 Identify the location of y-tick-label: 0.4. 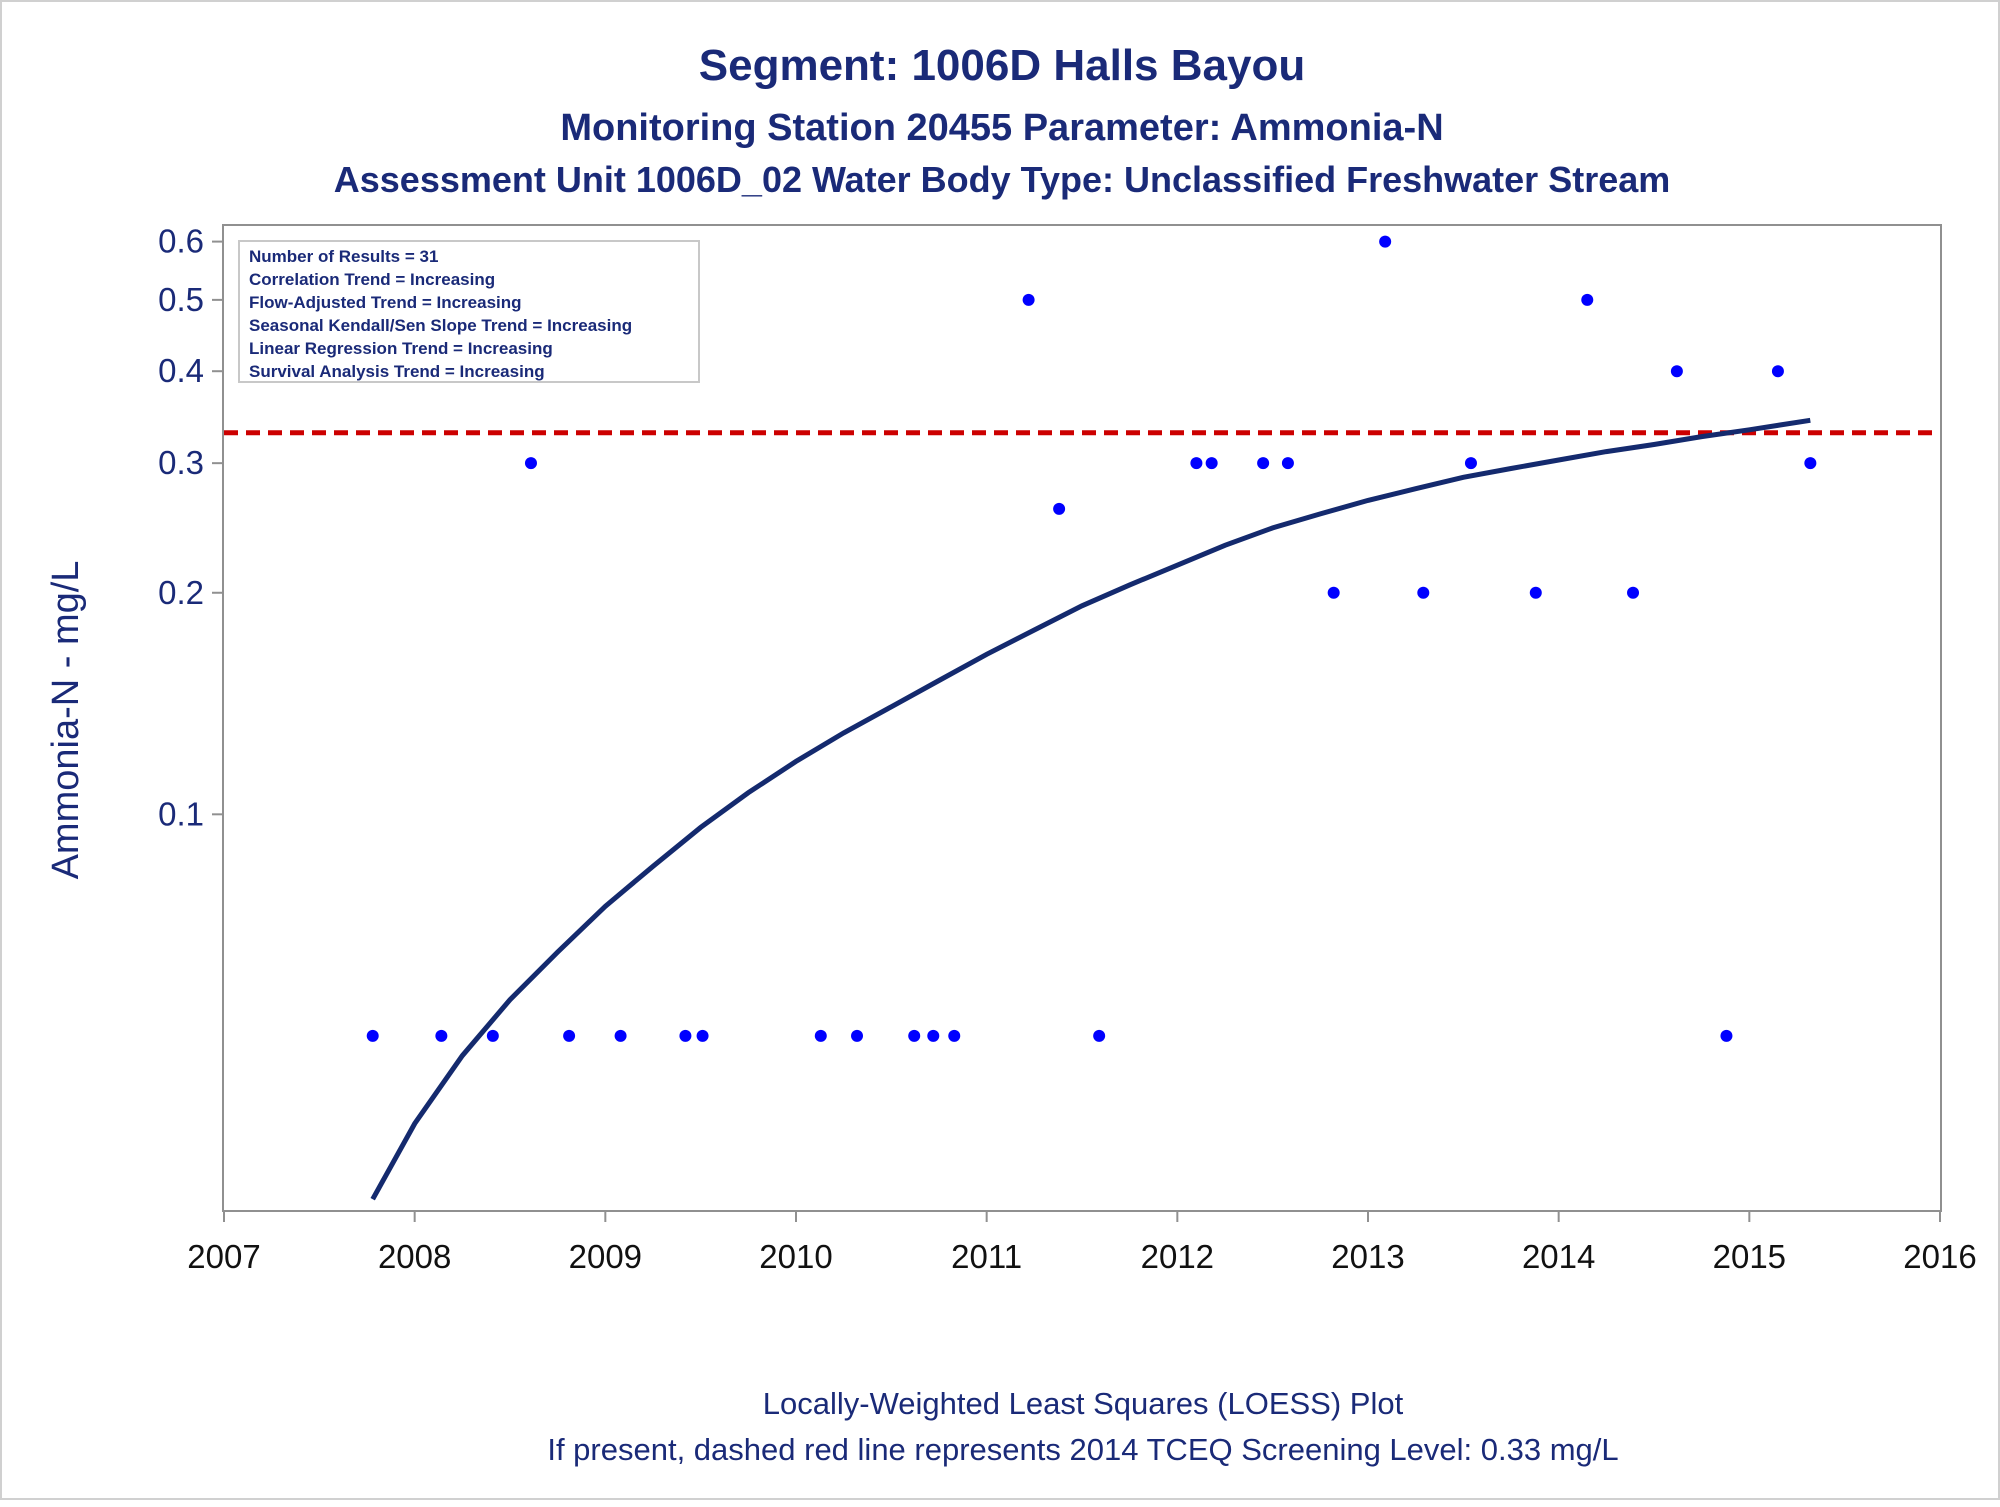
(181, 370).